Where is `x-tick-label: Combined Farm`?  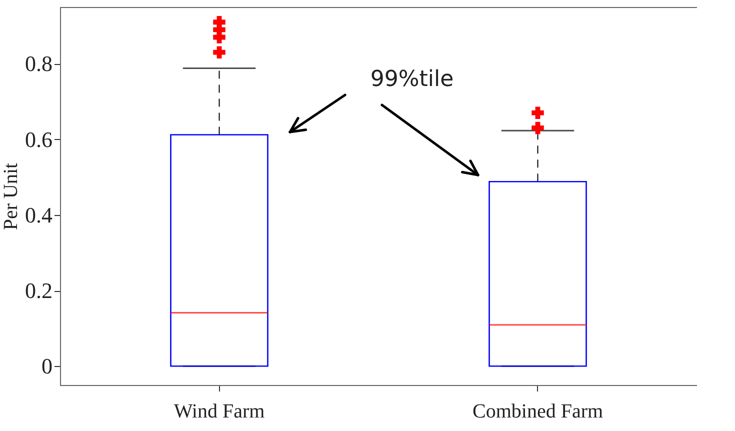
x-tick-label: Combined Farm is located at coordinates (538, 411).